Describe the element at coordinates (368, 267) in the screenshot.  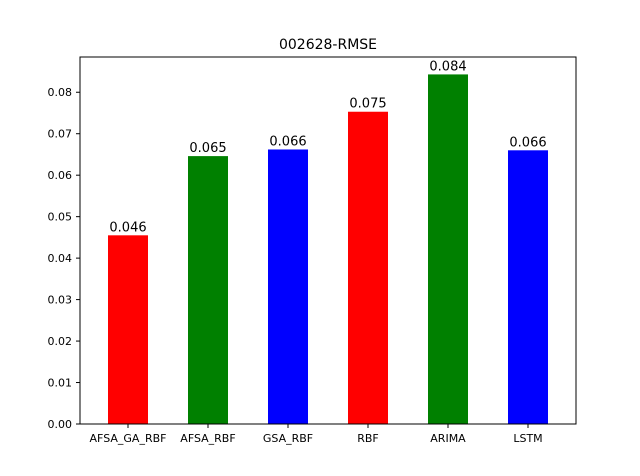
I see `bar-rbf` at that location.